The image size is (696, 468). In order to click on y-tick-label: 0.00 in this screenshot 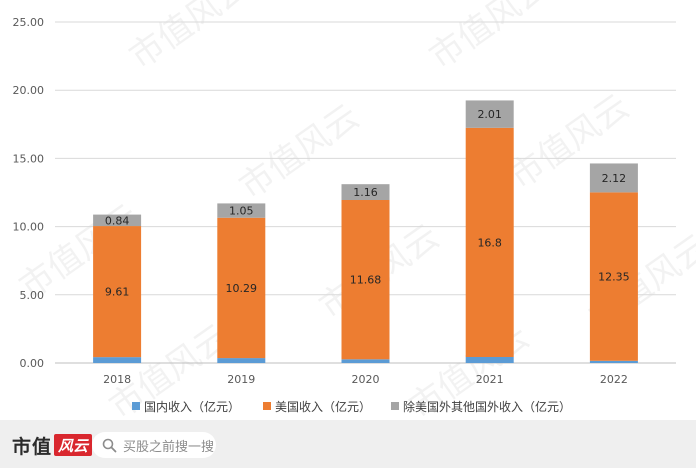, I will do `click(32, 363)`.